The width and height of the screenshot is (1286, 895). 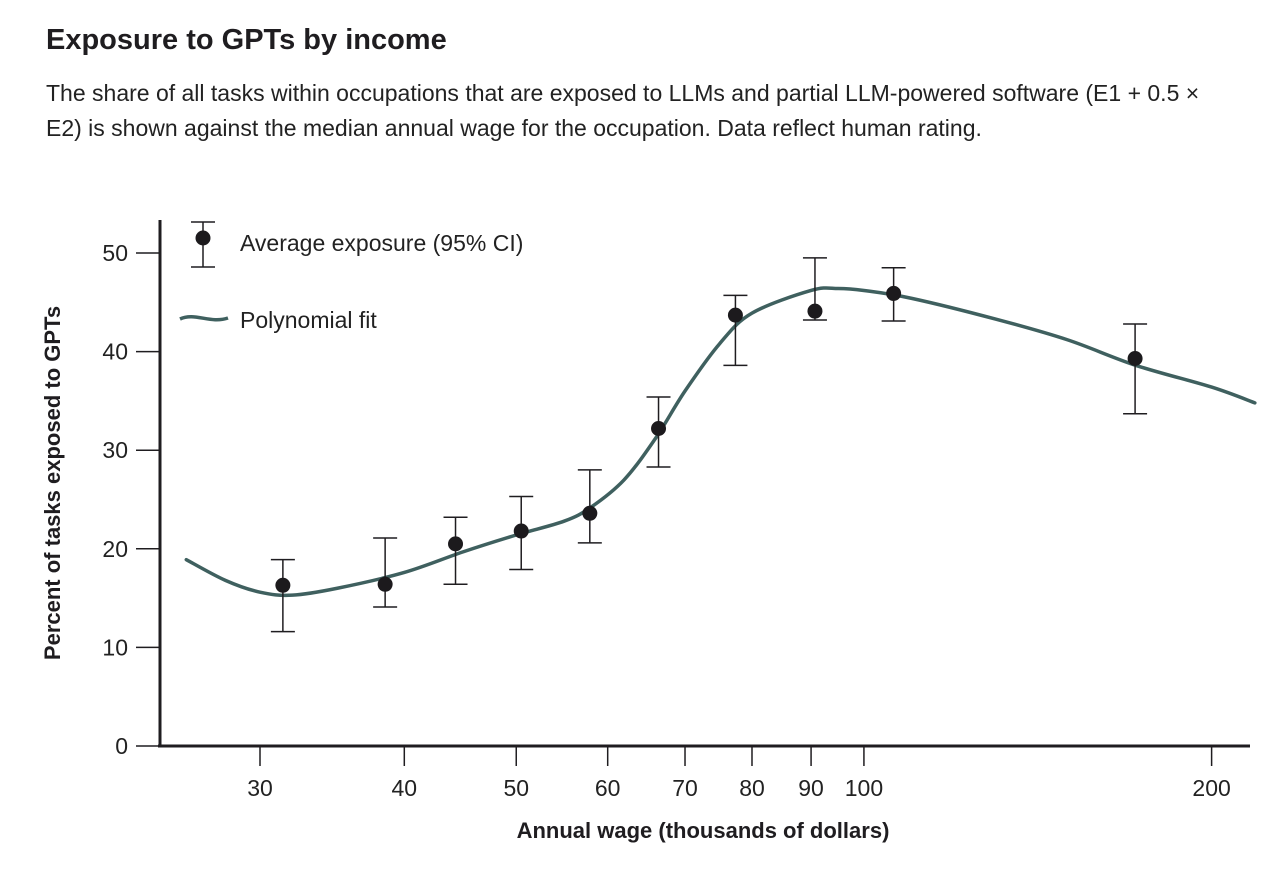 I want to click on x-tick-label: 100, so click(x=864, y=788).